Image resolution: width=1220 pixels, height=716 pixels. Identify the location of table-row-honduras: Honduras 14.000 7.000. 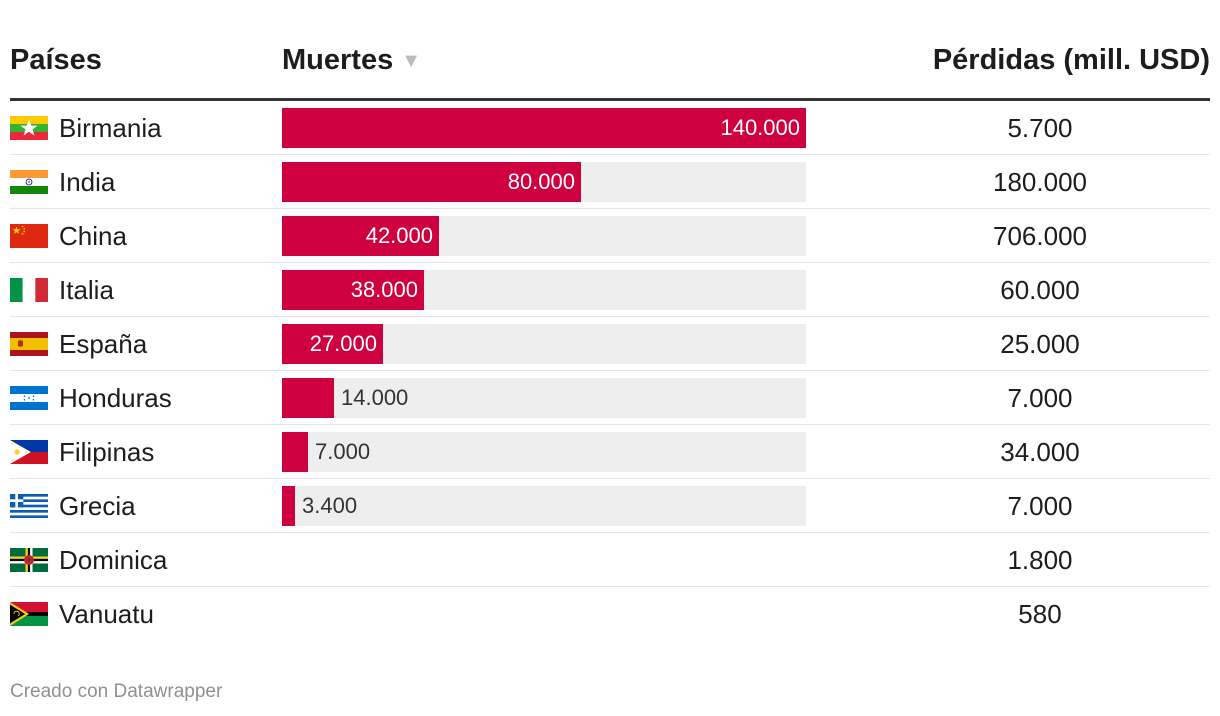
(610, 398).